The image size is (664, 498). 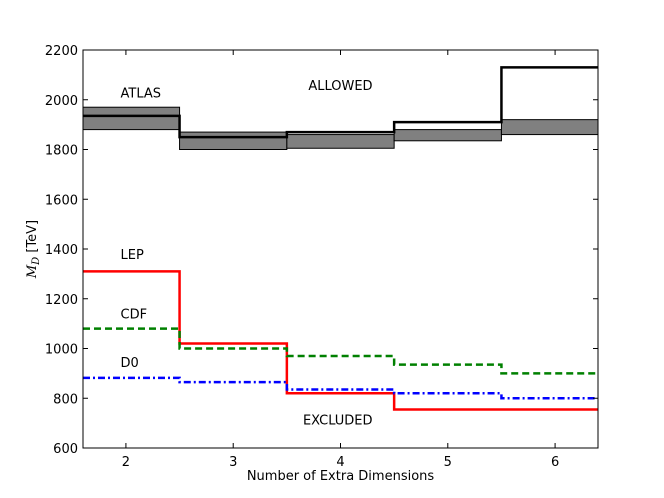 What do you see at coordinates (555, 462) in the screenshot?
I see `x-tick-label: 6` at bounding box center [555, 462].